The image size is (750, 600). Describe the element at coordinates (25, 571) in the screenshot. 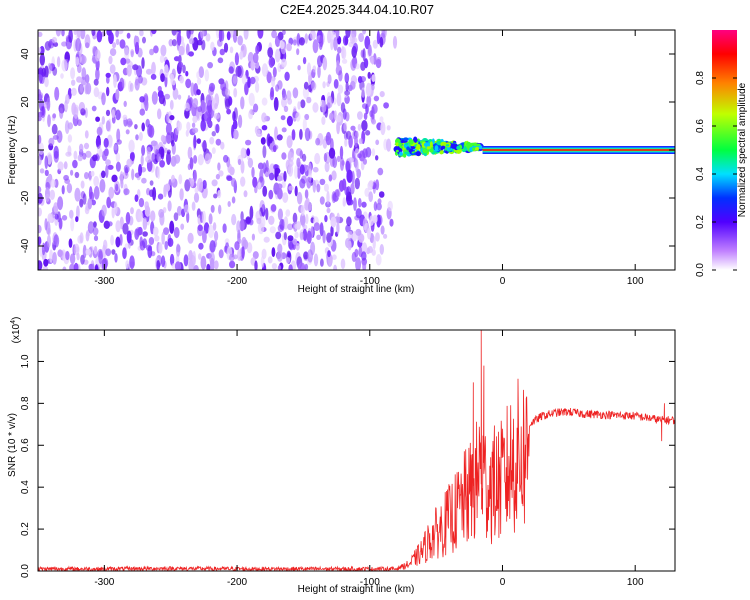

I see `y-tick-label: 0.0` at that location.